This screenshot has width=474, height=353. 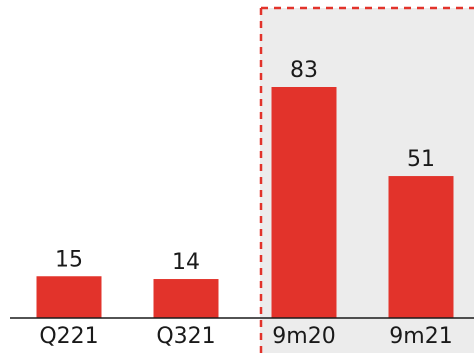 What do you see at coordinates (186, 298) in the screenshot?
I see `bar-q321` at bounding box center [186, 298].